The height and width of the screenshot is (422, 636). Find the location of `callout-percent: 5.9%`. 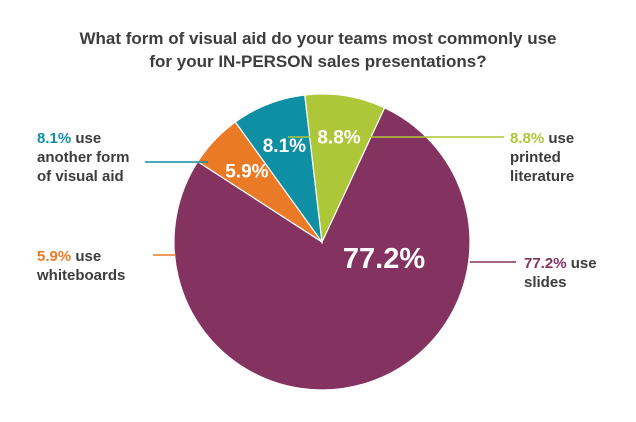

callout-percent: 5.9% is located at coordinates (54, 256).